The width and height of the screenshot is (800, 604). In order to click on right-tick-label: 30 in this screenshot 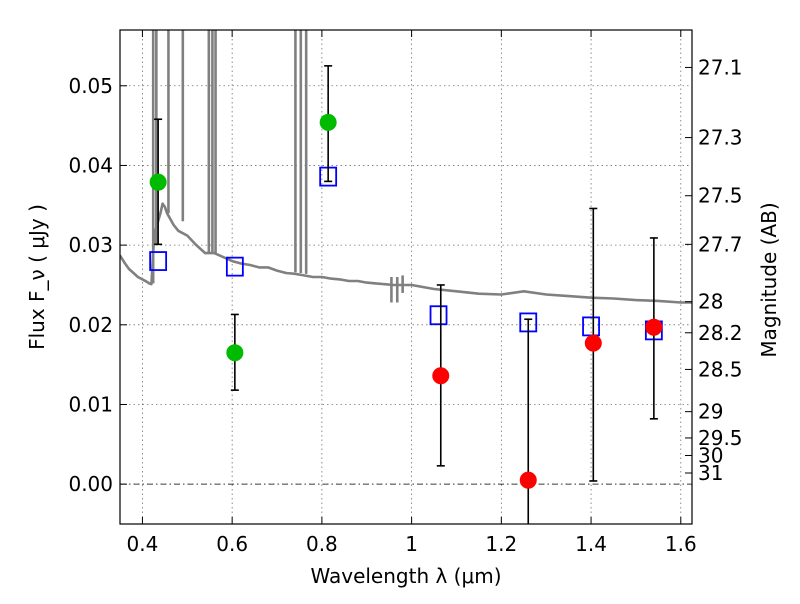, I will do `click(710, 455)`.